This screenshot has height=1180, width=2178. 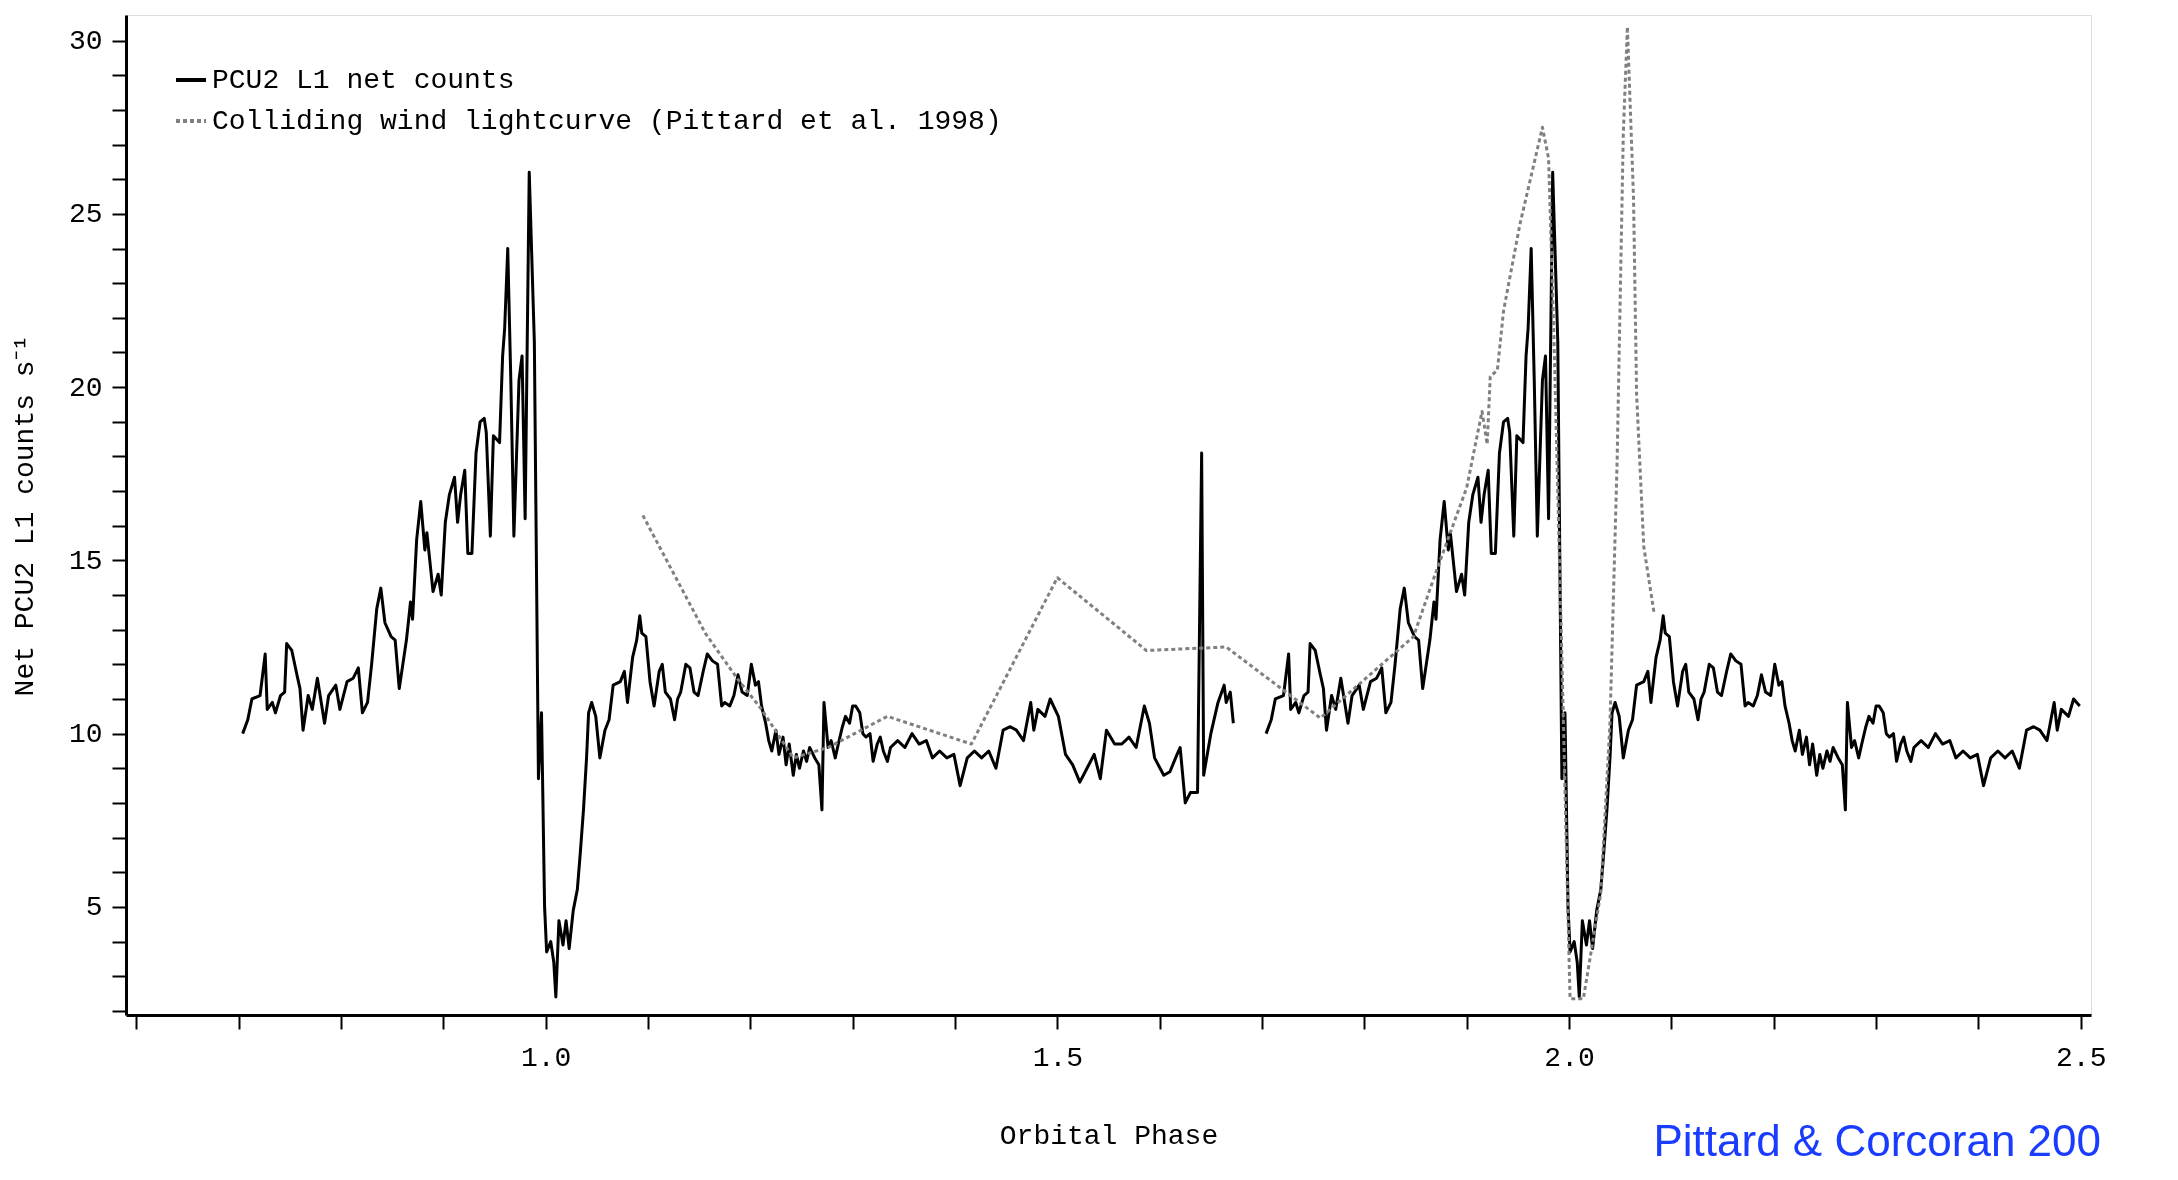 I want to click on y-tick-label: 10, so click(x=85, y=735).